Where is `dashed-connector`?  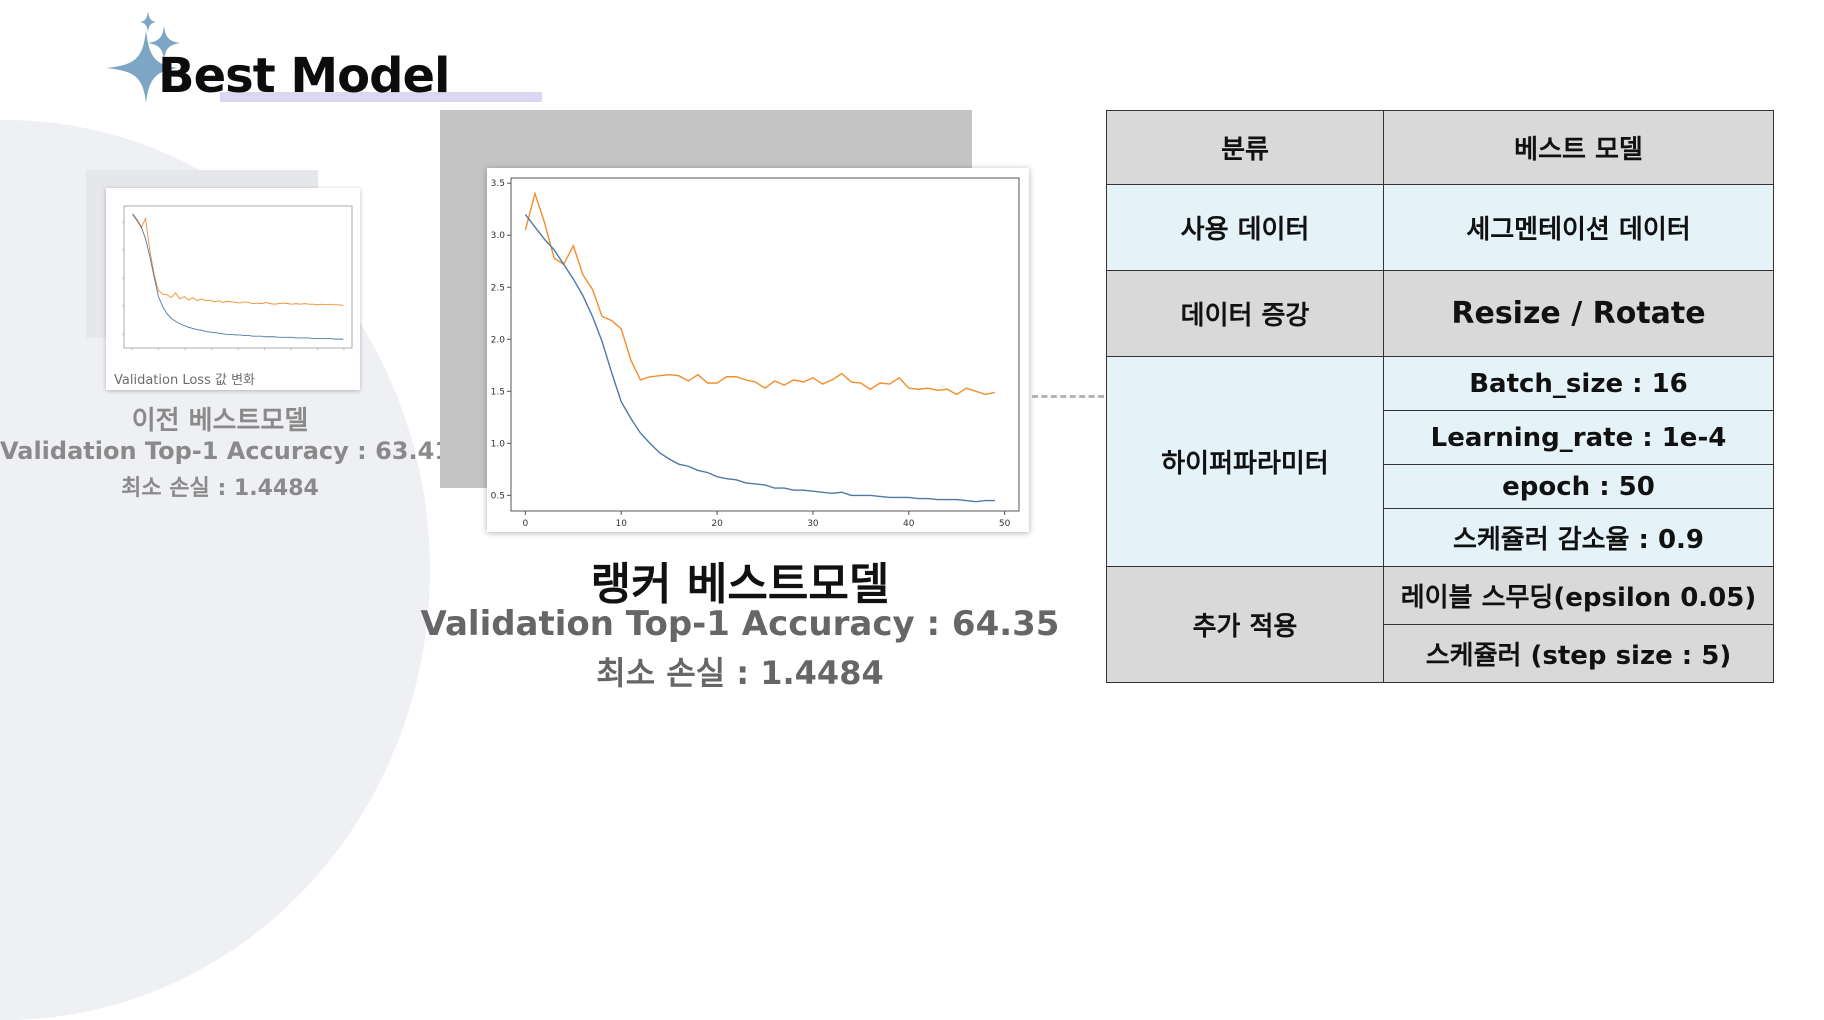 dashed-connector is located at coordinates (1068, 396).